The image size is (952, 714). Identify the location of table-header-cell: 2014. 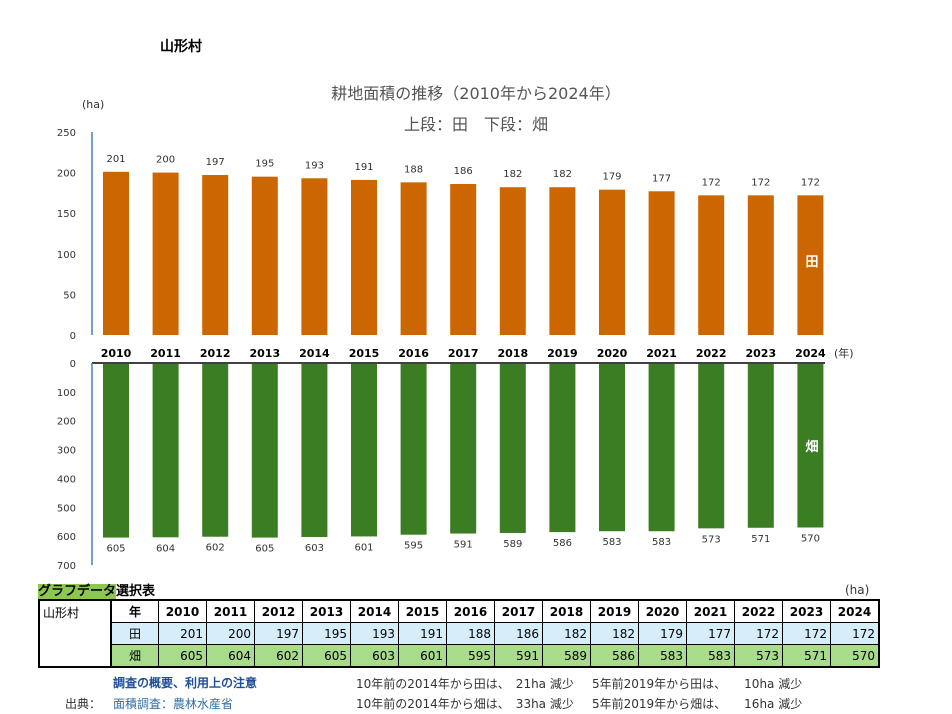
(374, 611).